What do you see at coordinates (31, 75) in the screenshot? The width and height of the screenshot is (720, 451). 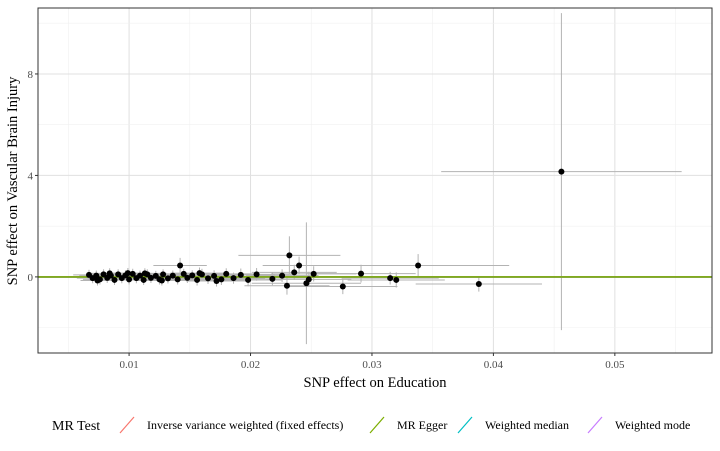 I see `y-tick-label: 8` at bounding box center [31, 75].